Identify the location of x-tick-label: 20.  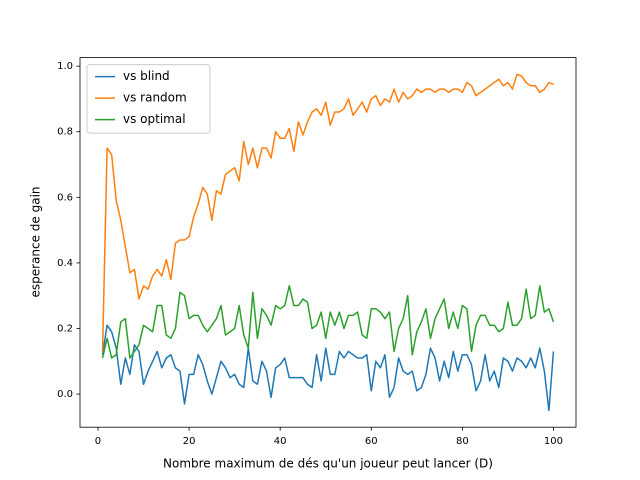
(189, 441).